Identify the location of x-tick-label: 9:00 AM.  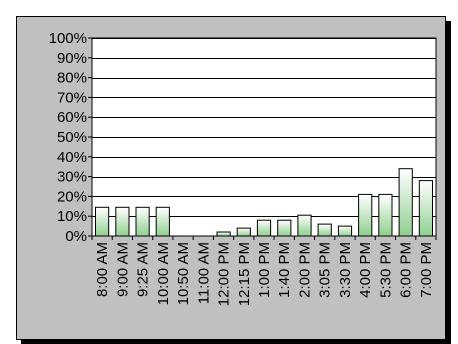
(122, 269).